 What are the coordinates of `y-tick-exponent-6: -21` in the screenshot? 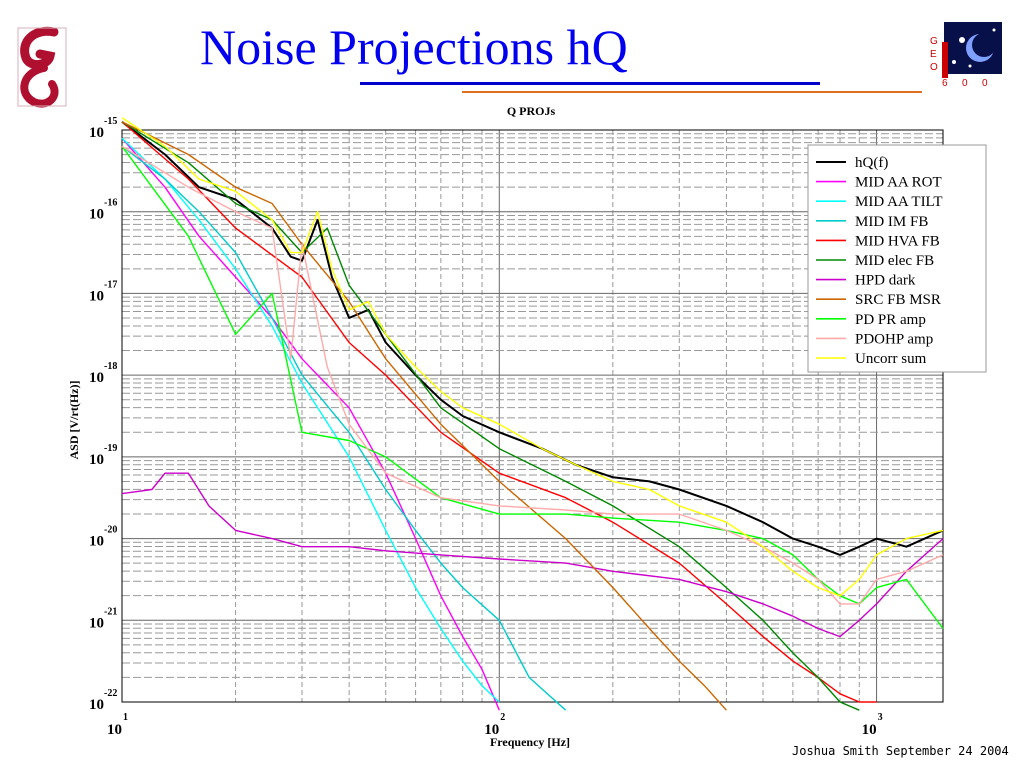 It's located at (110, 611).